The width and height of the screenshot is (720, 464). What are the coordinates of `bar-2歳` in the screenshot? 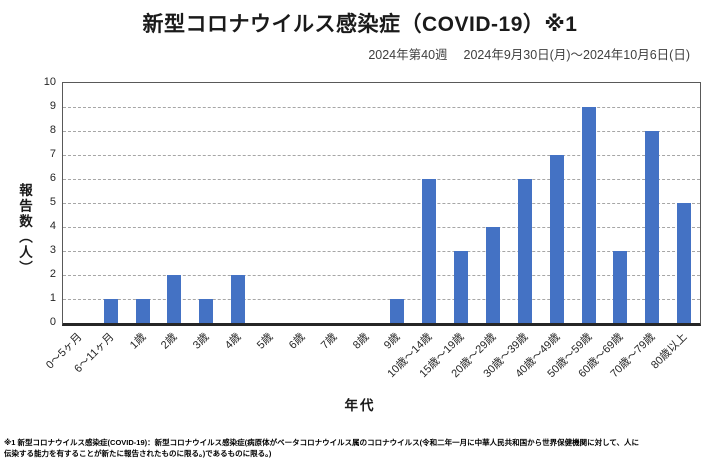 It's located at (174, 299).